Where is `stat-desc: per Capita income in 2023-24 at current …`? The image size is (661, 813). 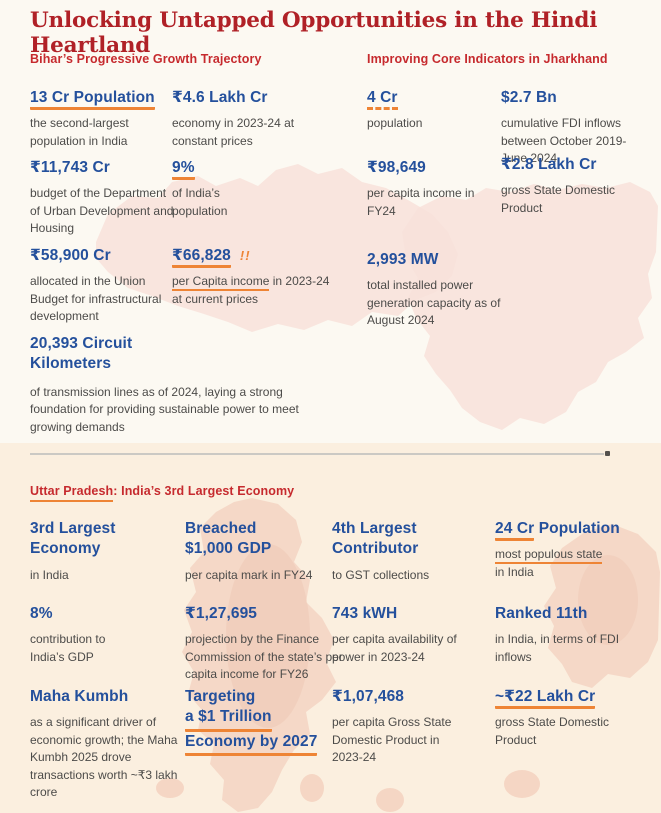
stat-desc: per Capita income in 2023-24 at current … is located at coordinates (251, 290).